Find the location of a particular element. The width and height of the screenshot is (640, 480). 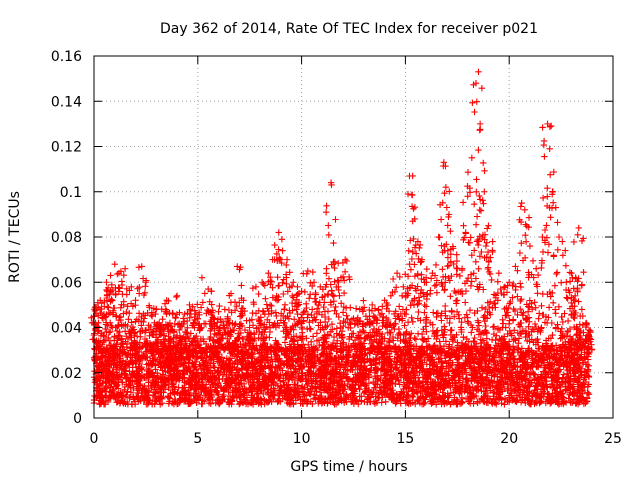

y-tick-label: 0.08 is located at coordinates (66, 238).